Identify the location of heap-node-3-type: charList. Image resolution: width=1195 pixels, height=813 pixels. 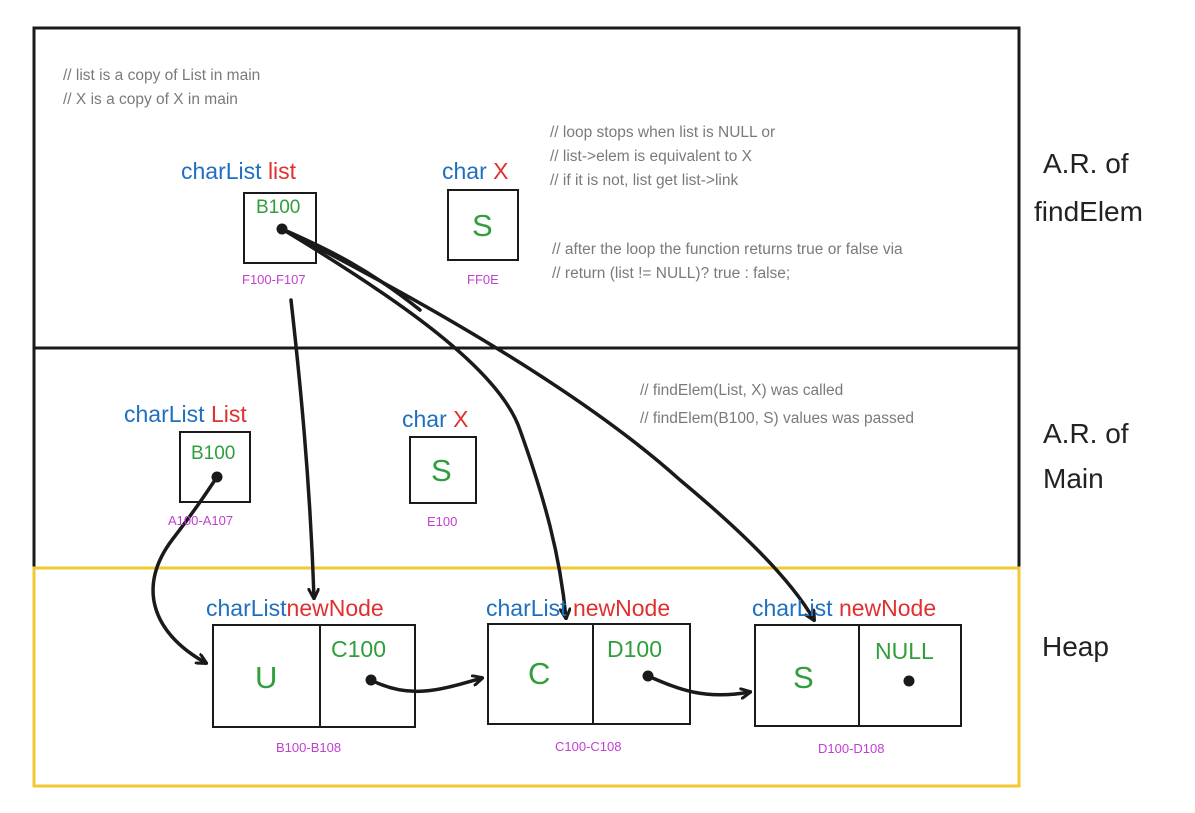
(792, 608).